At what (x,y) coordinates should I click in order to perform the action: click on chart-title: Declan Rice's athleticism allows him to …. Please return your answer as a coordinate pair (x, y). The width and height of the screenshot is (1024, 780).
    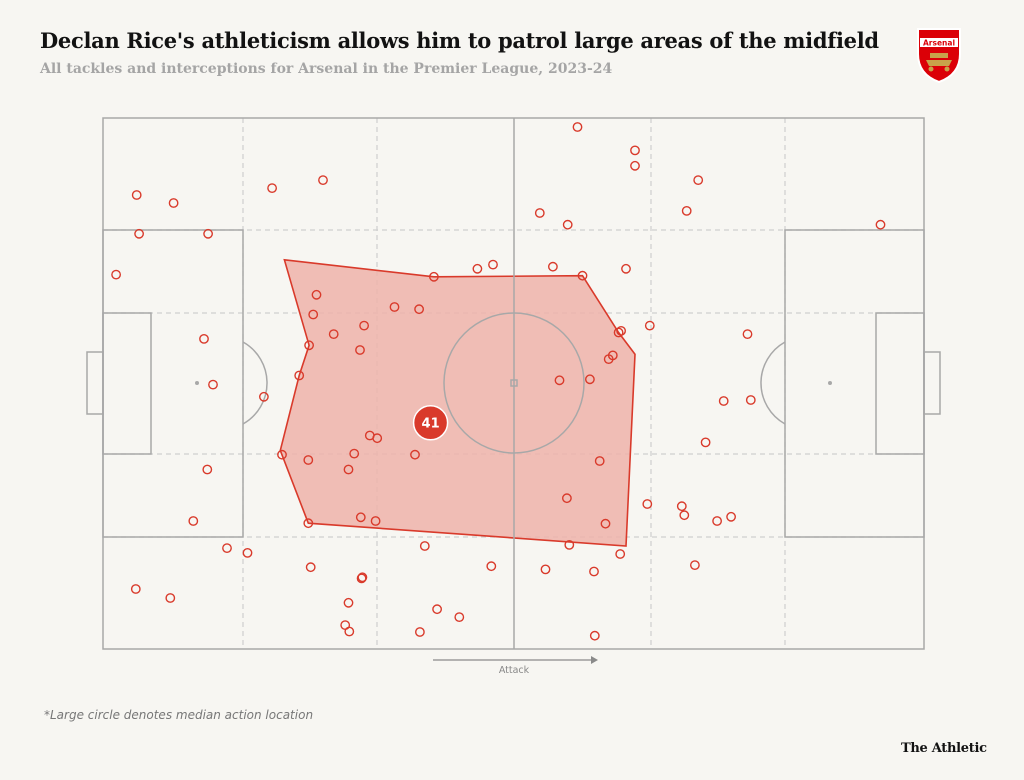
    Looking at the image, I should click on (459, 40).